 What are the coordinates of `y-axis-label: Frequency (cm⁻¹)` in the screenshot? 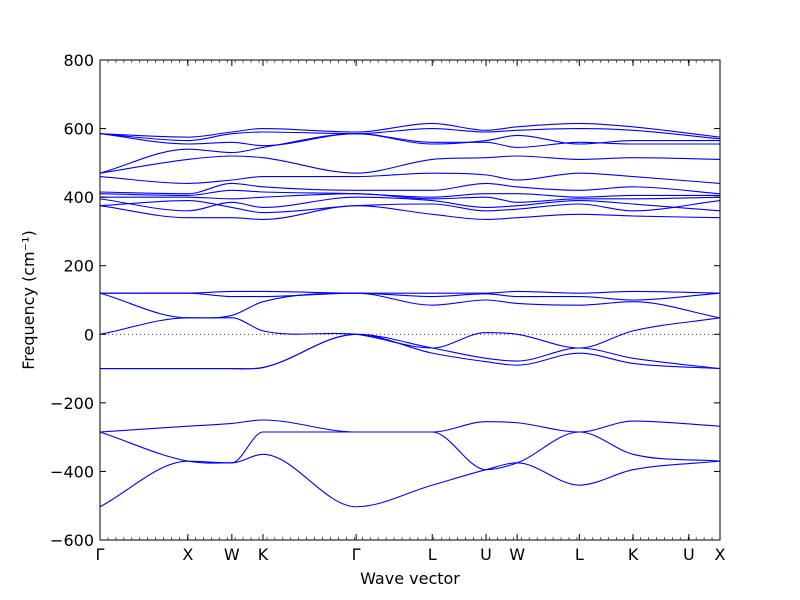 It's located at (28, 299).